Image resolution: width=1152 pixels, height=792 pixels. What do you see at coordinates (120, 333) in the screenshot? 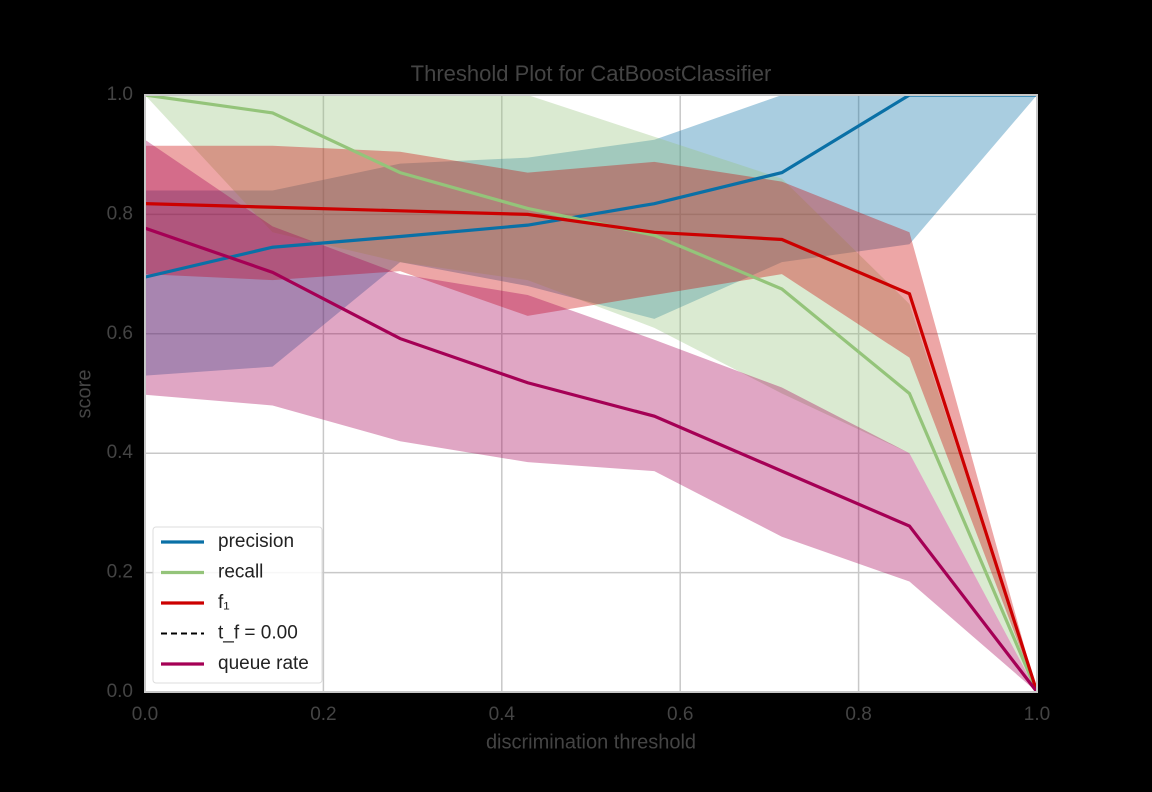
I see `y-tick-label: 0.6` at bounding box center [120, 333].